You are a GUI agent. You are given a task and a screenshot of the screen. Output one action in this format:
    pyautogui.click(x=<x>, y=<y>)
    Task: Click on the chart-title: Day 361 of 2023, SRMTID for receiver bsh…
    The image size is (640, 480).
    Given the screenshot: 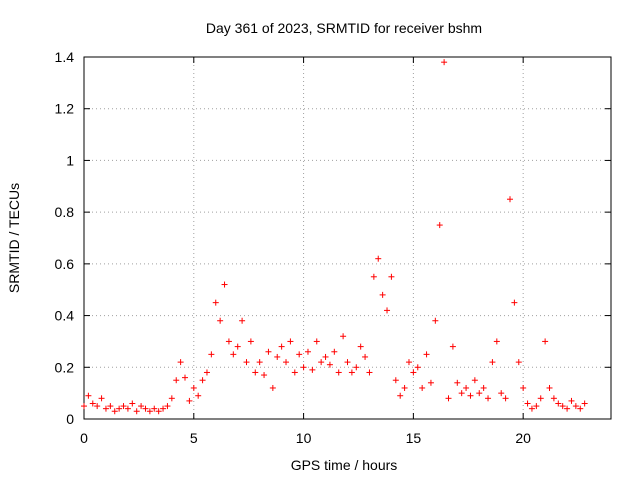 What is the action you would take?
    pyautogui.click(x=344, y=28)
    